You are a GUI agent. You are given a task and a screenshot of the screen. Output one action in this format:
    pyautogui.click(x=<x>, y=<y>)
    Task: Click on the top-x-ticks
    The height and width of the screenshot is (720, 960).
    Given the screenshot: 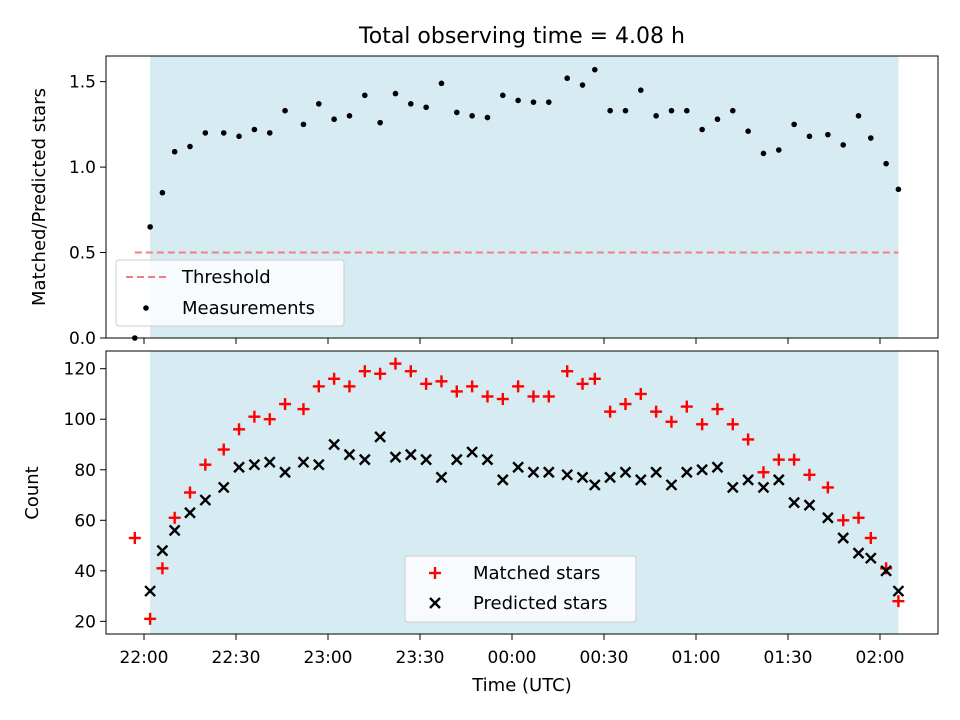 What is the action you would take?
    pyautogui.click(x=512, y=341)
    